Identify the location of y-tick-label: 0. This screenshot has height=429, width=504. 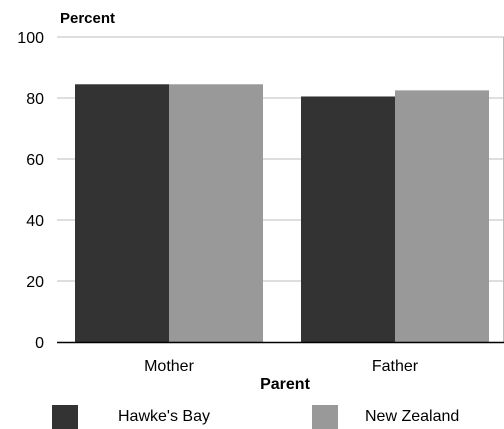
(39, 343).